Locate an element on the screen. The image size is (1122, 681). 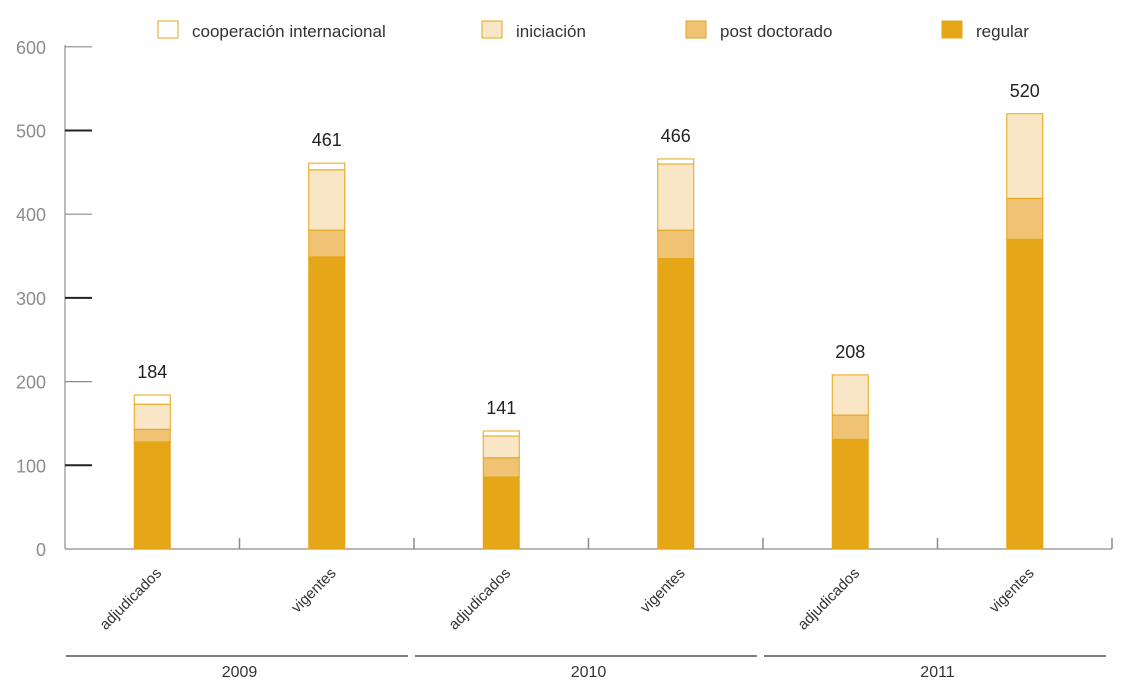
bar-total-label: 520 is located at coordinates (1025, 91).